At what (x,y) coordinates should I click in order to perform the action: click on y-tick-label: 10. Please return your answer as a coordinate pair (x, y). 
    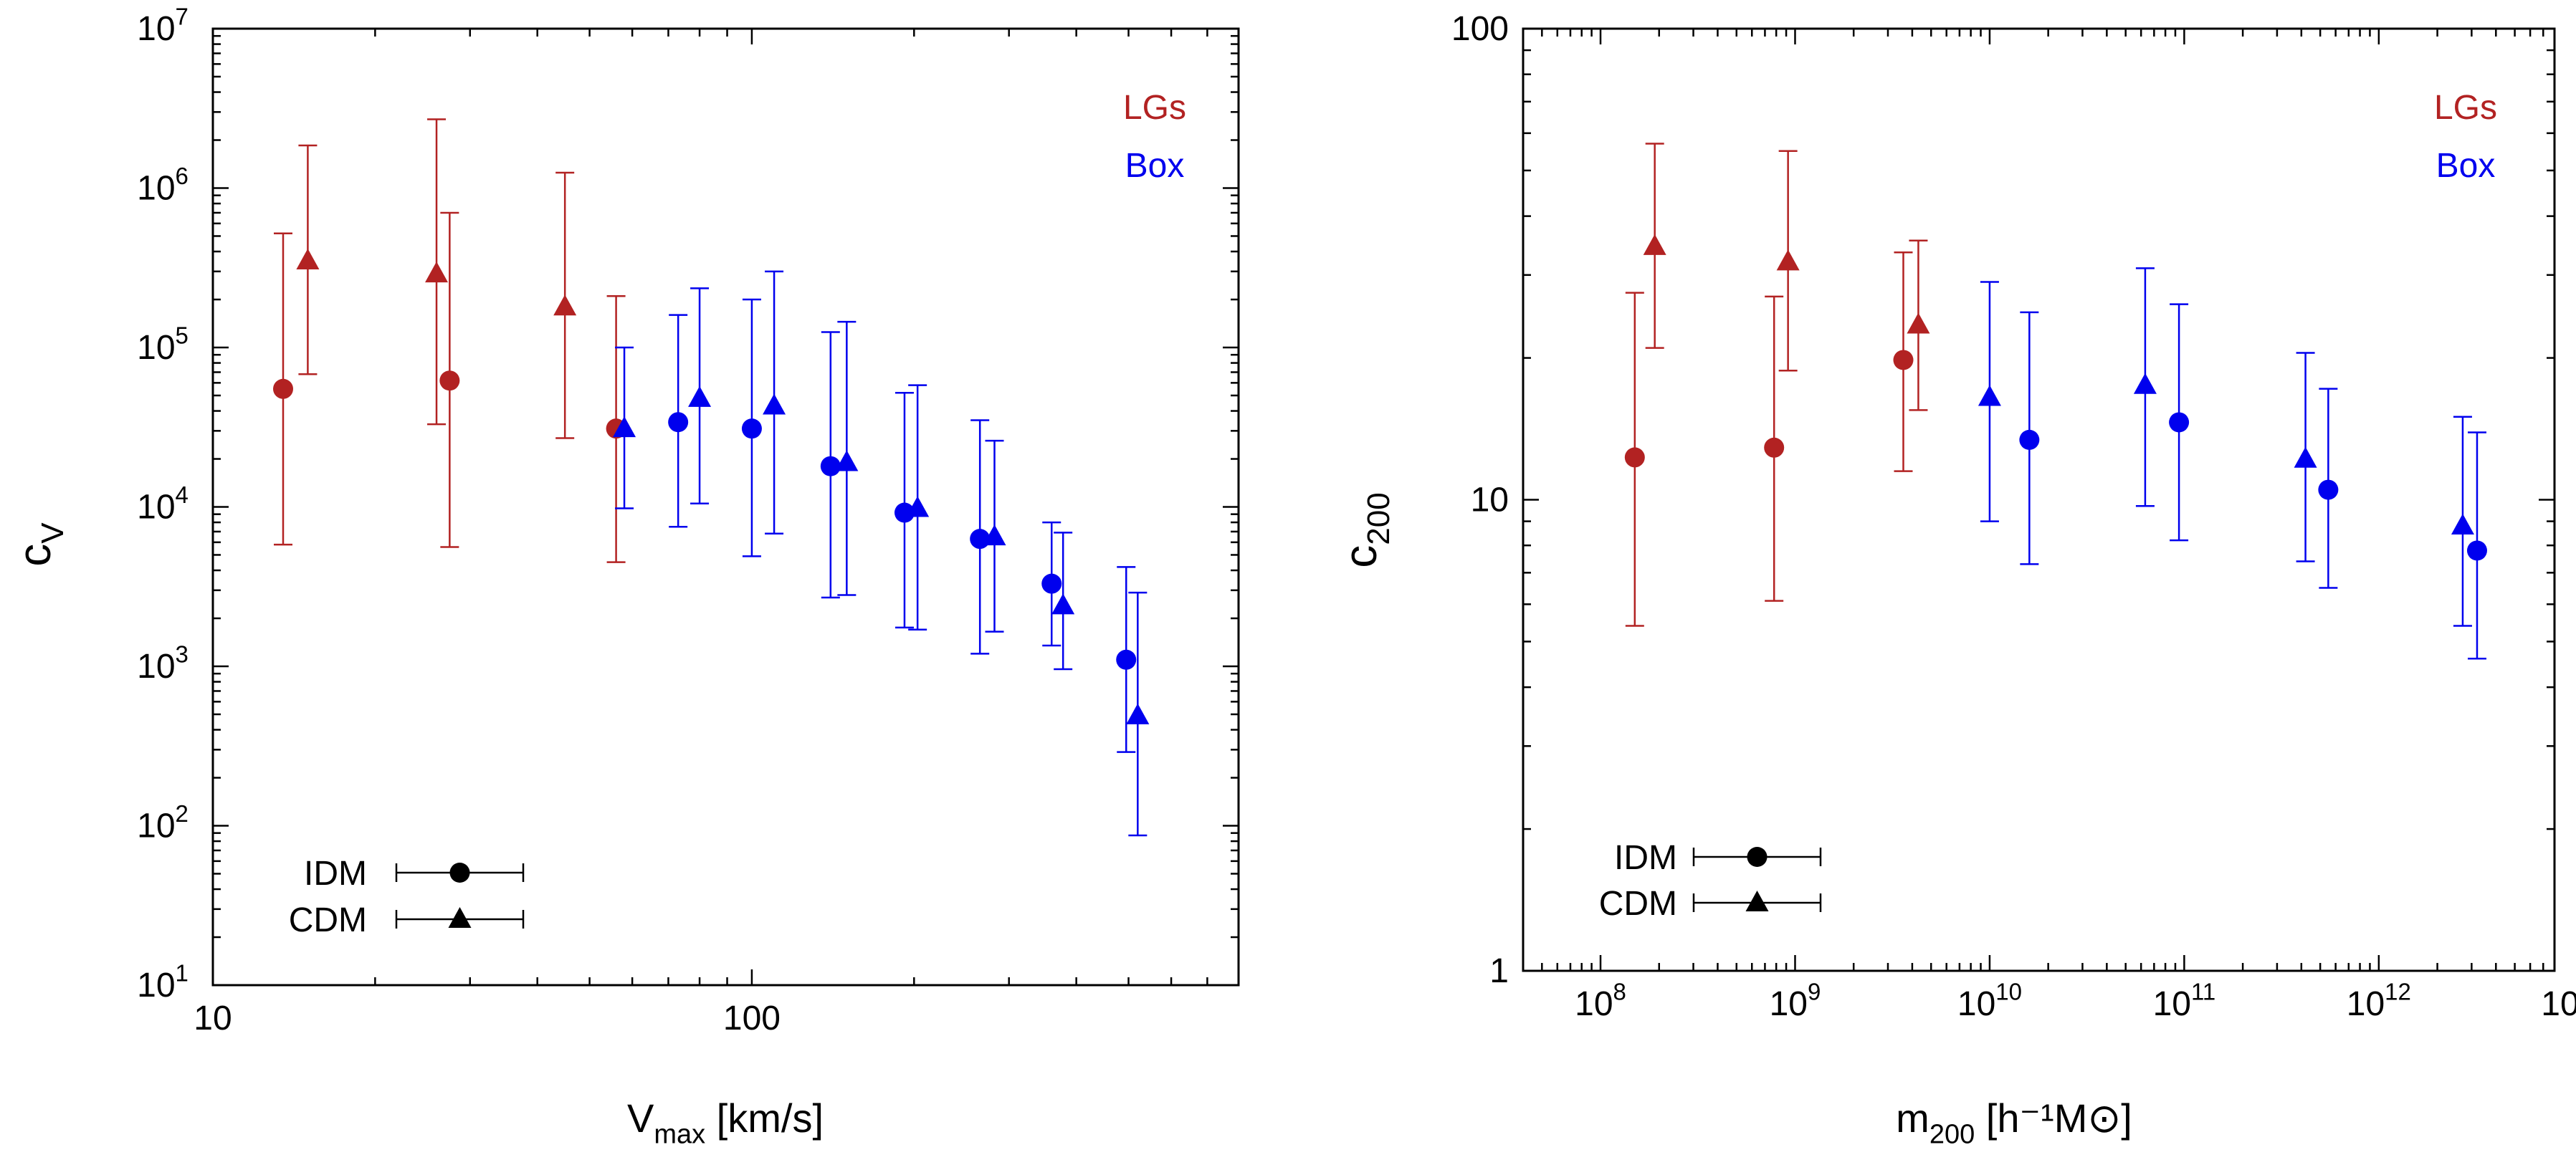
    Looking at the image, I should click on (1490, 500).